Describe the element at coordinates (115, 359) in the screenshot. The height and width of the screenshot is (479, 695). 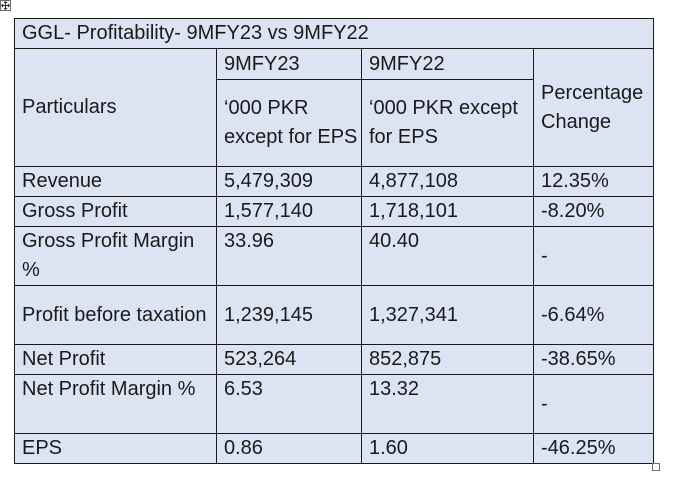
I see `row-label: Net Profit` at that location.